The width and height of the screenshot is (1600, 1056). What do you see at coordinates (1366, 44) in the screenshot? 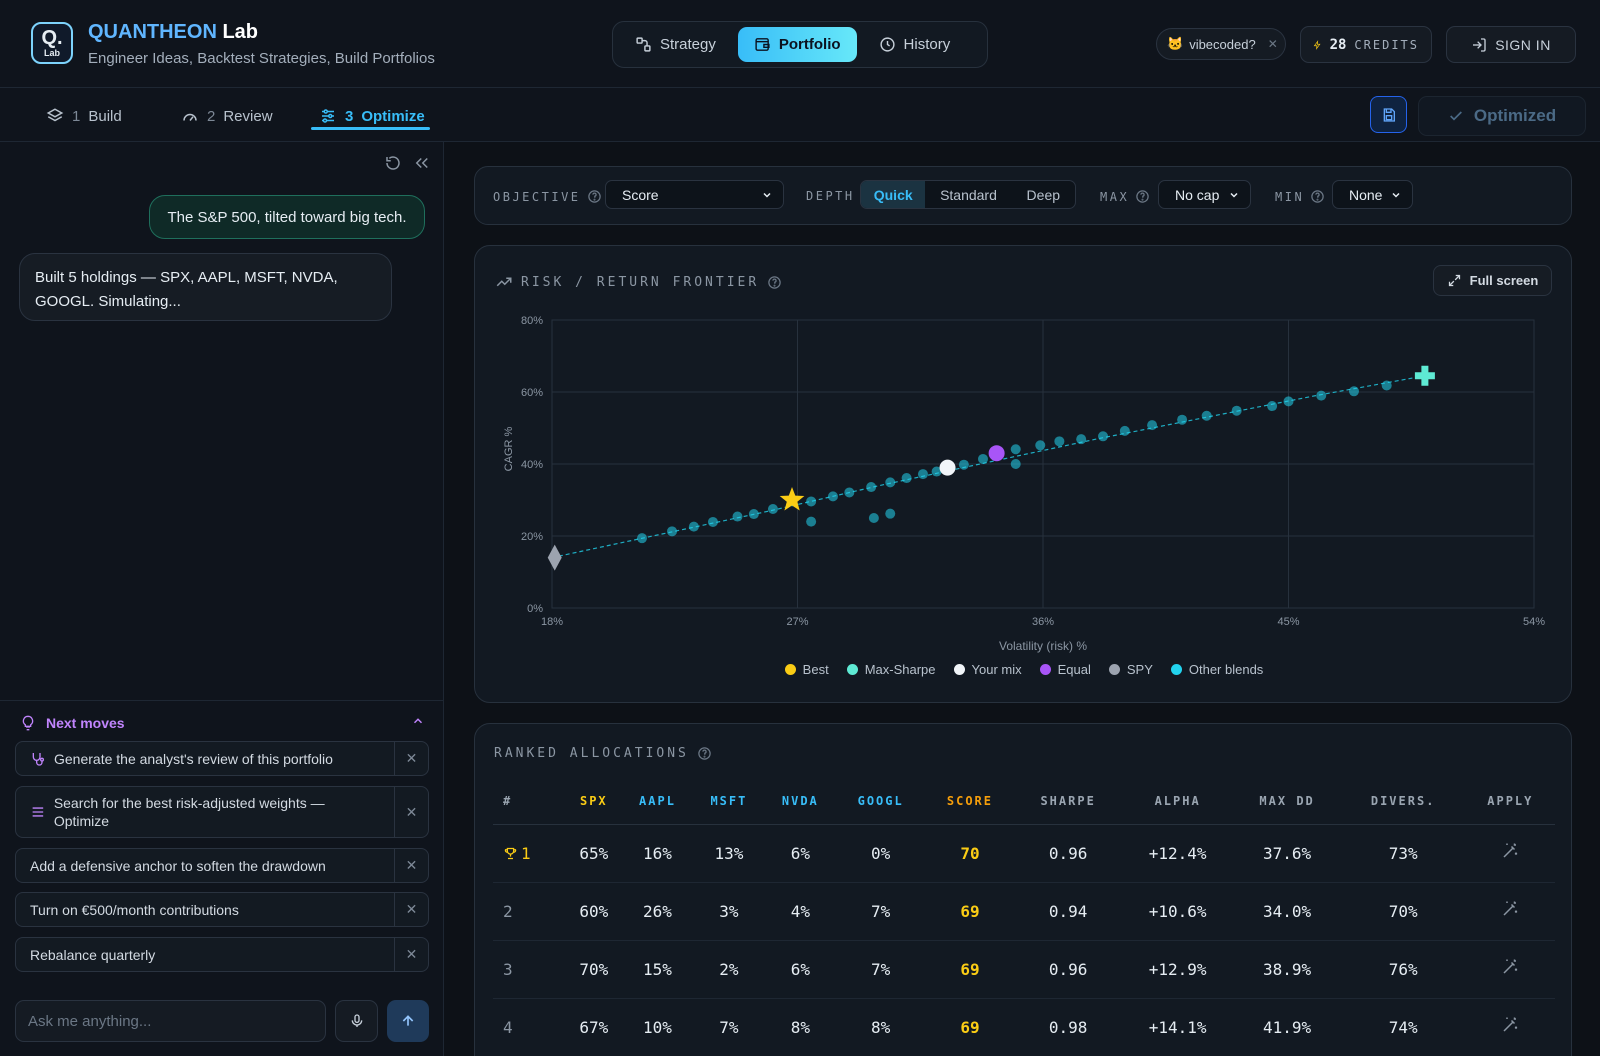
I see `credits-badge: 28 CREDITS` at bounding box center [1366, 44].